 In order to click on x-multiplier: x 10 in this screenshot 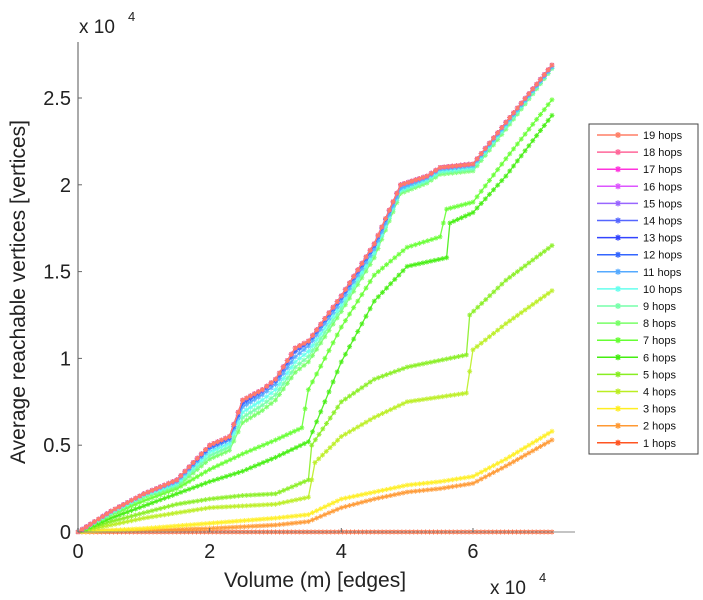, I will do `click(508, 588)`.